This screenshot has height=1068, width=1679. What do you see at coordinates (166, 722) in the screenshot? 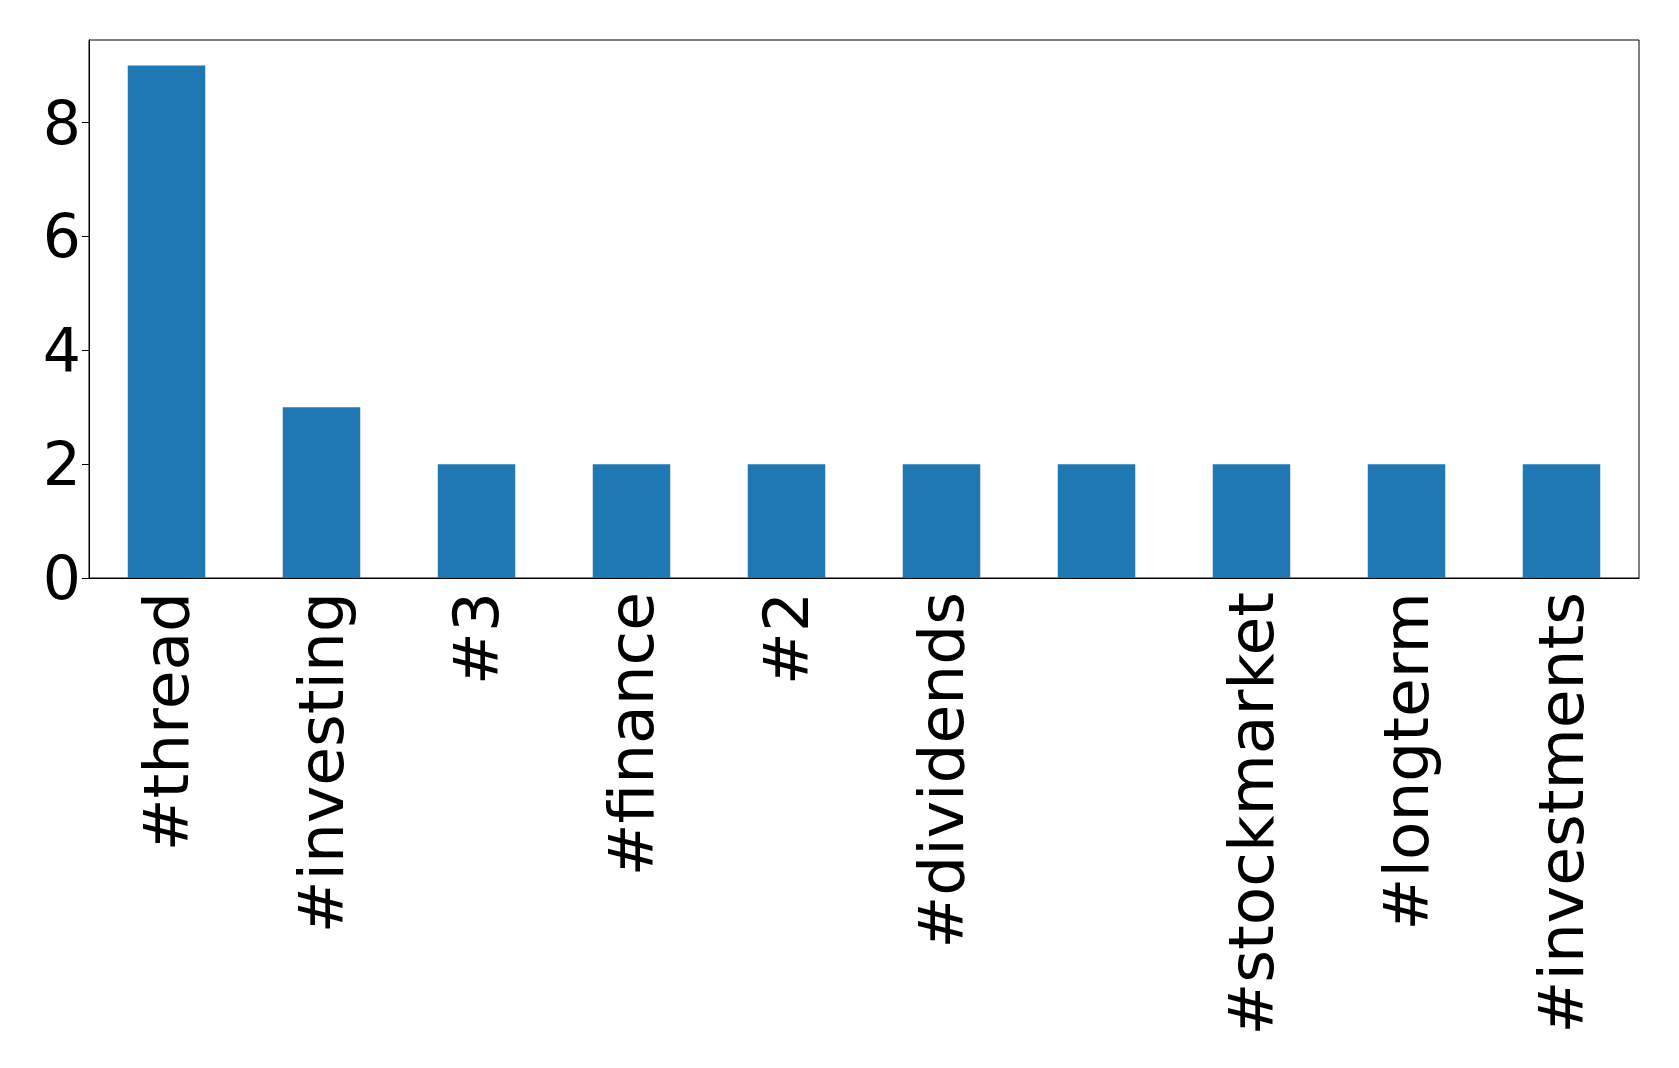
I see `x-tick-label: #thread` at bounding box center [166, 722].